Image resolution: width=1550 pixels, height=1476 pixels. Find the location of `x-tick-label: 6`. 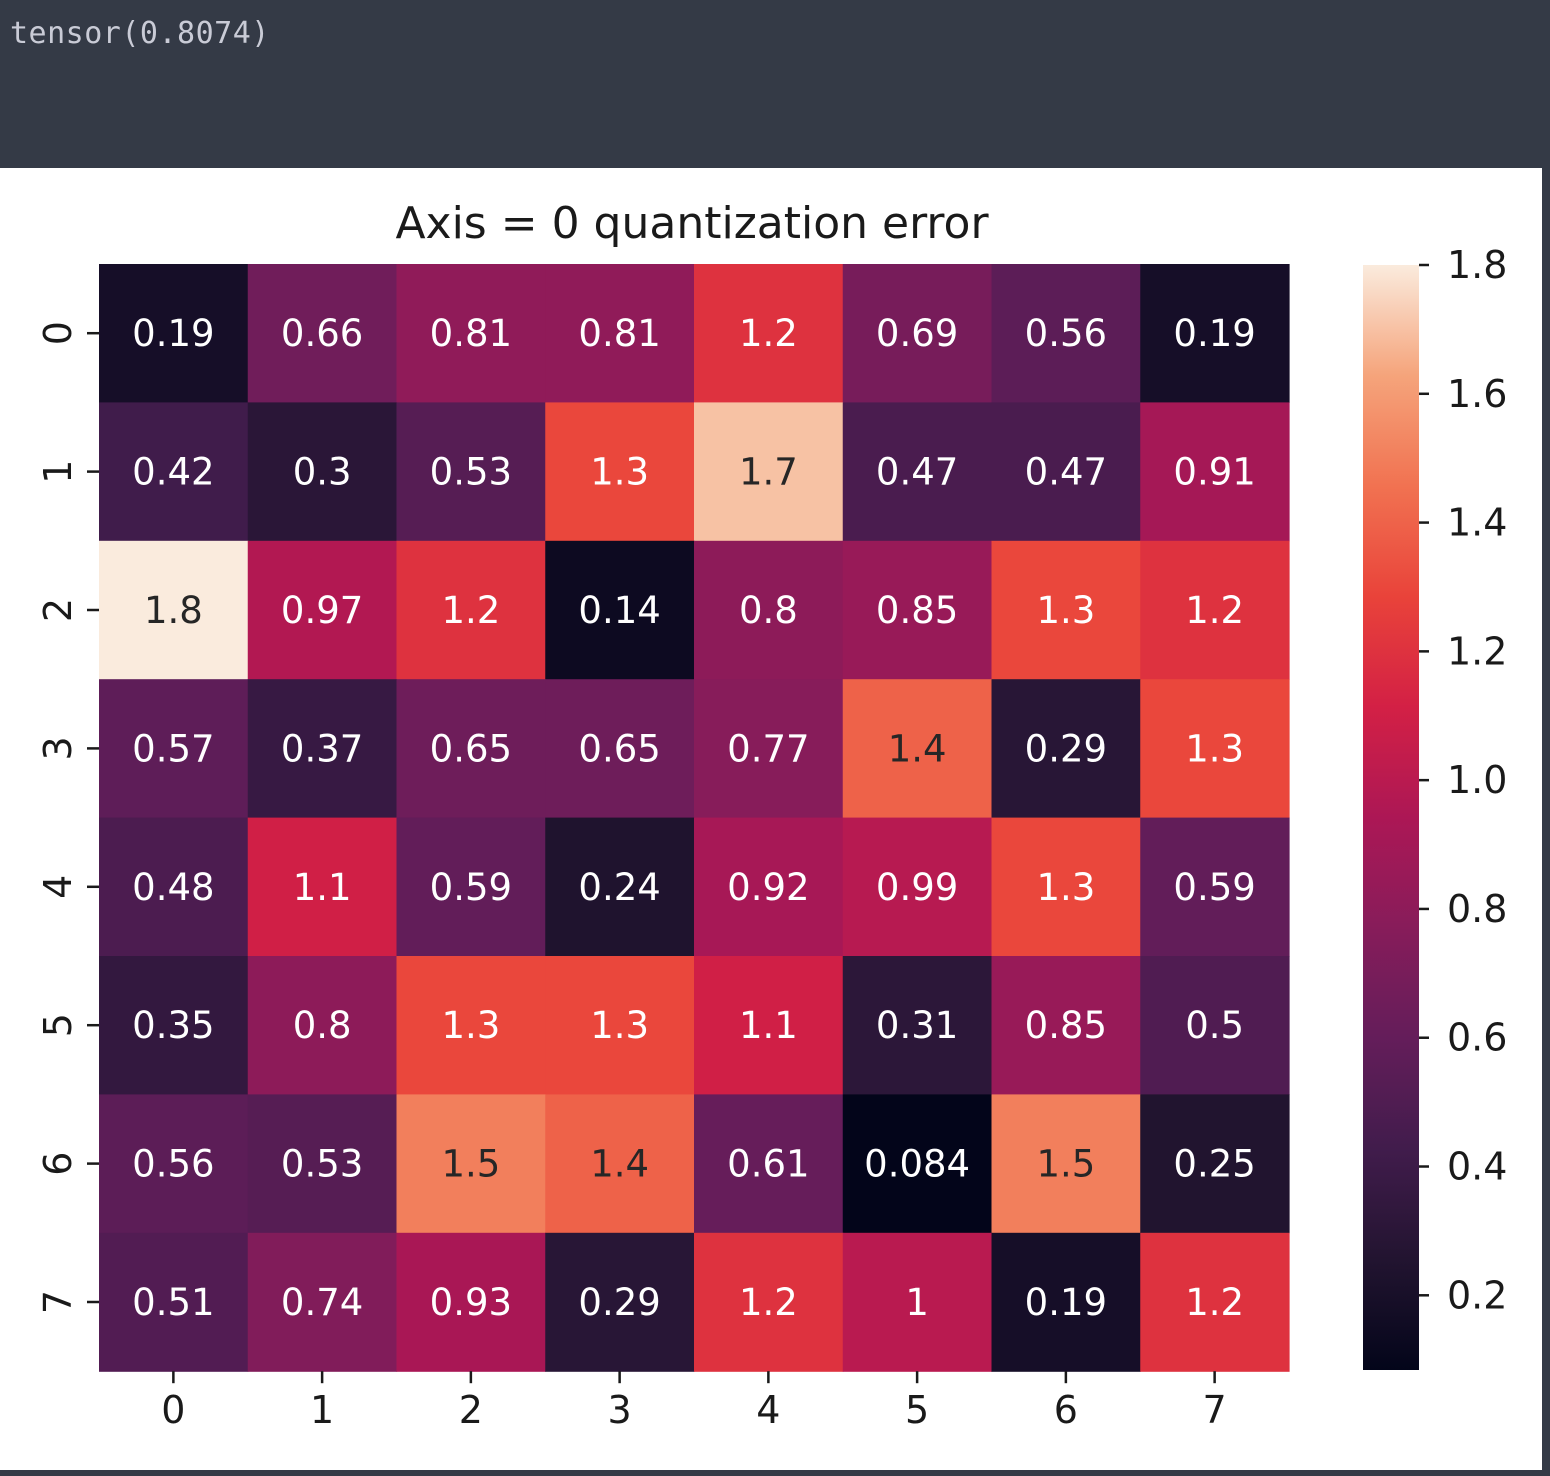

x-tick-label: 6 is located at coordinates (1066, 1410).